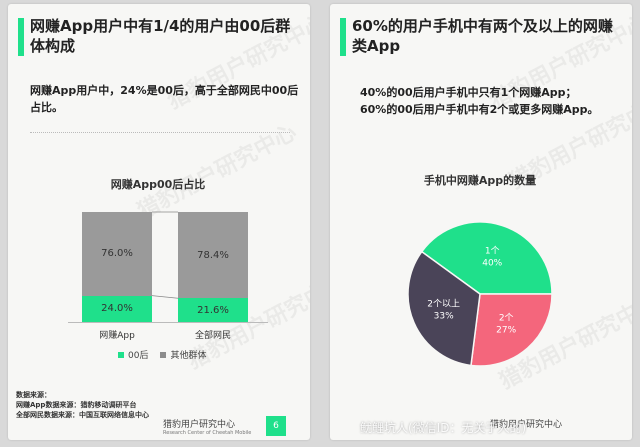 The width and height of the screenshot is (640, 447). I want to click on bar-connectors, so click(165, 255).